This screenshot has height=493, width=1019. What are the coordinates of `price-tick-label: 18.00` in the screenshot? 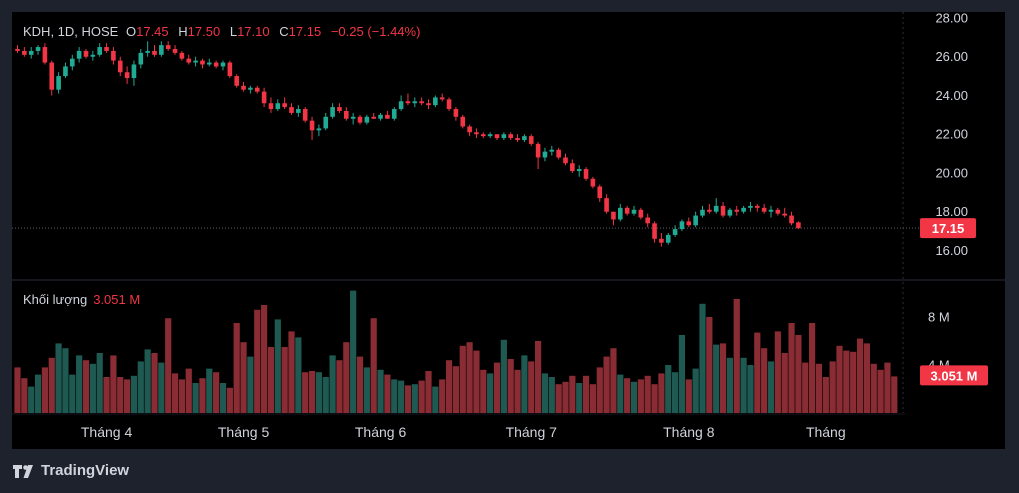 It's located at (951, 211).